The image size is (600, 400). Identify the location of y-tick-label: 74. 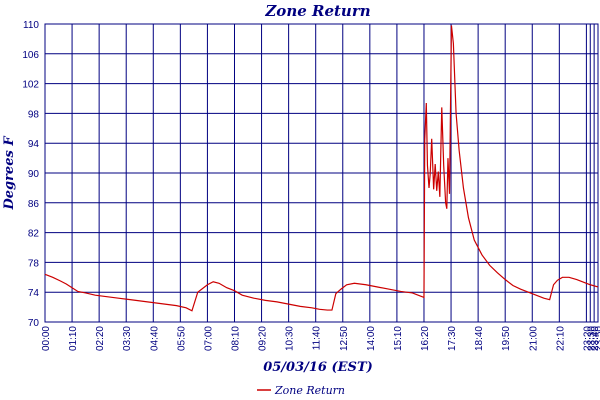
(34, 293).